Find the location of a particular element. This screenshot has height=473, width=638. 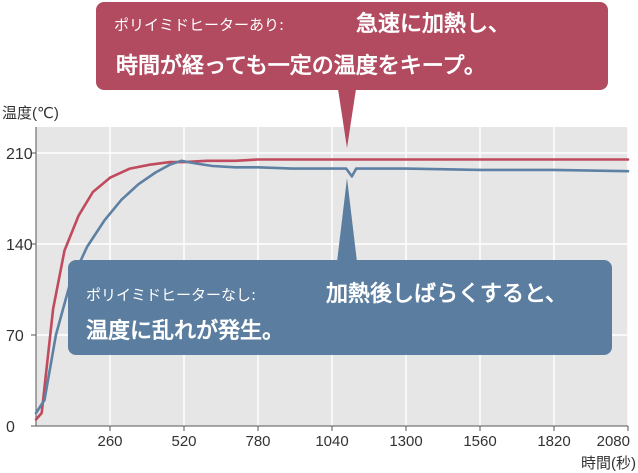

x-tick-label: 780 is located at coordinates (257, 441).